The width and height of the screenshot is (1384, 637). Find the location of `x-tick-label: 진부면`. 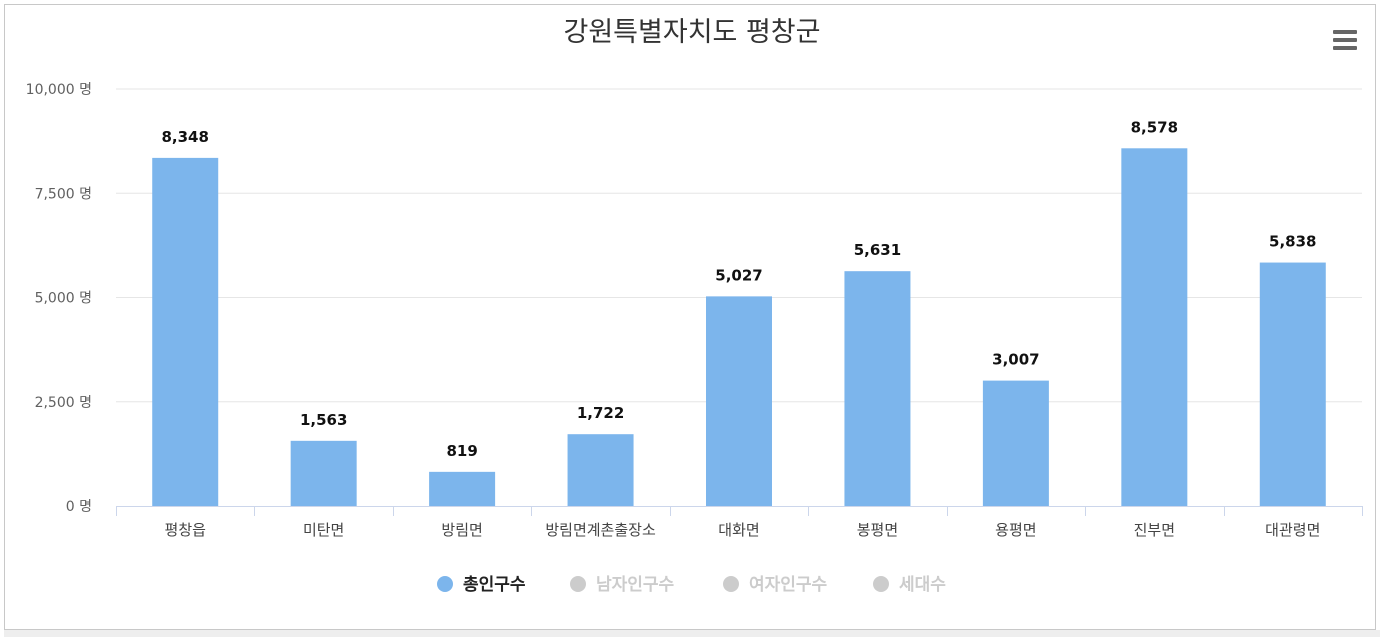

x-tick-label: 진부면 is located at coordinates (1154, 530).